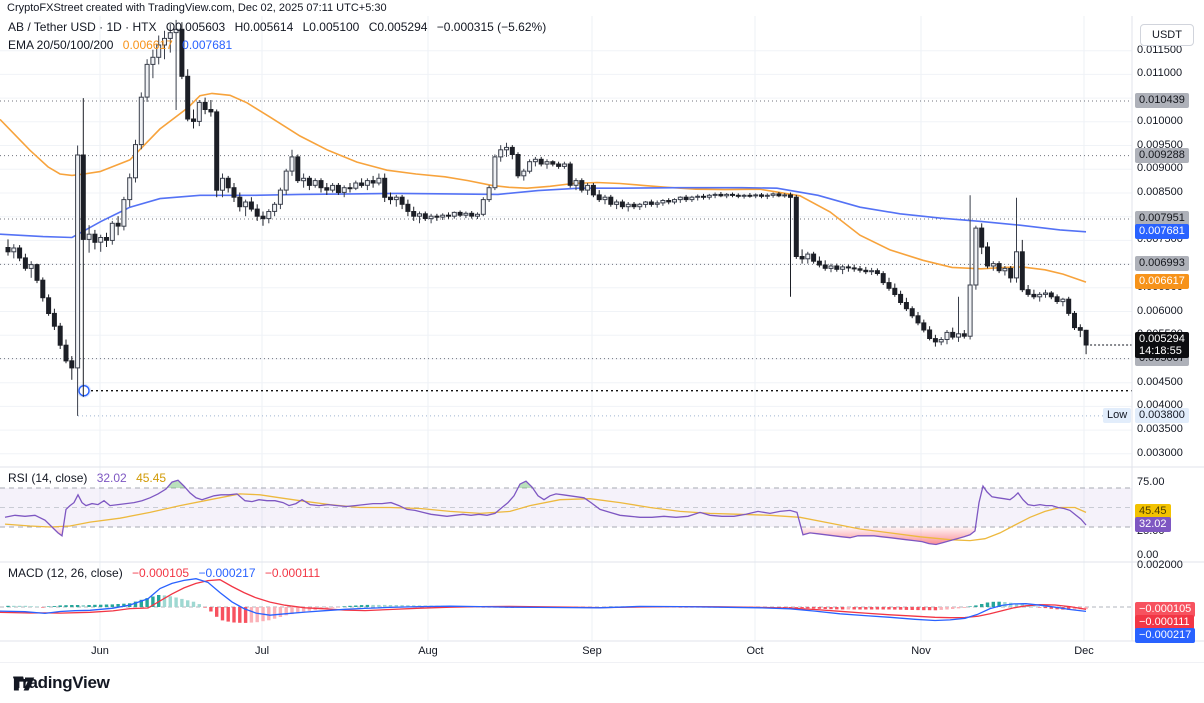 The height and width of the screenshot is (703, 1204). I want to click on currency-toggle-button: USDT, so click(1167, 35).